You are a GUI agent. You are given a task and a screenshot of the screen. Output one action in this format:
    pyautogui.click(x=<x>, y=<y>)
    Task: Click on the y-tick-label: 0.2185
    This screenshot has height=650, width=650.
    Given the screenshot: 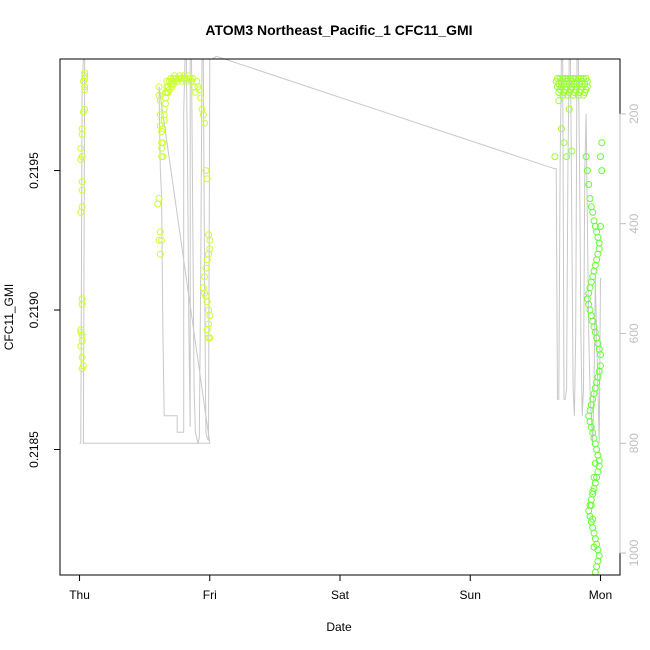 What is the action you would take?
    pyautogui.click(x=34, y=449)
    